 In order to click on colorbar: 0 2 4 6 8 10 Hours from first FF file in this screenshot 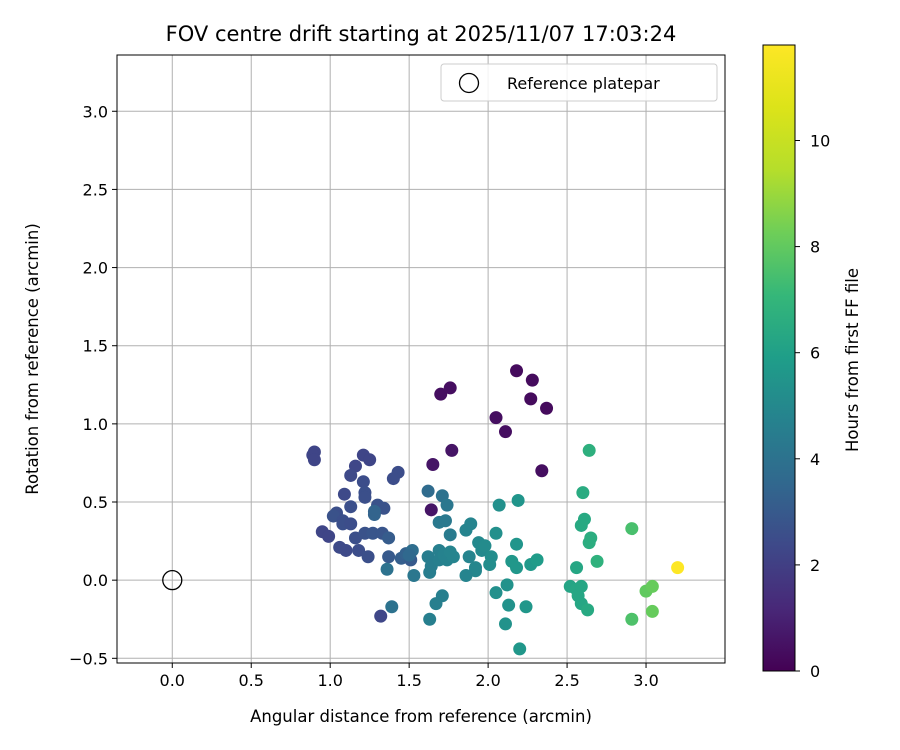, I will do `click(812, 362)`.